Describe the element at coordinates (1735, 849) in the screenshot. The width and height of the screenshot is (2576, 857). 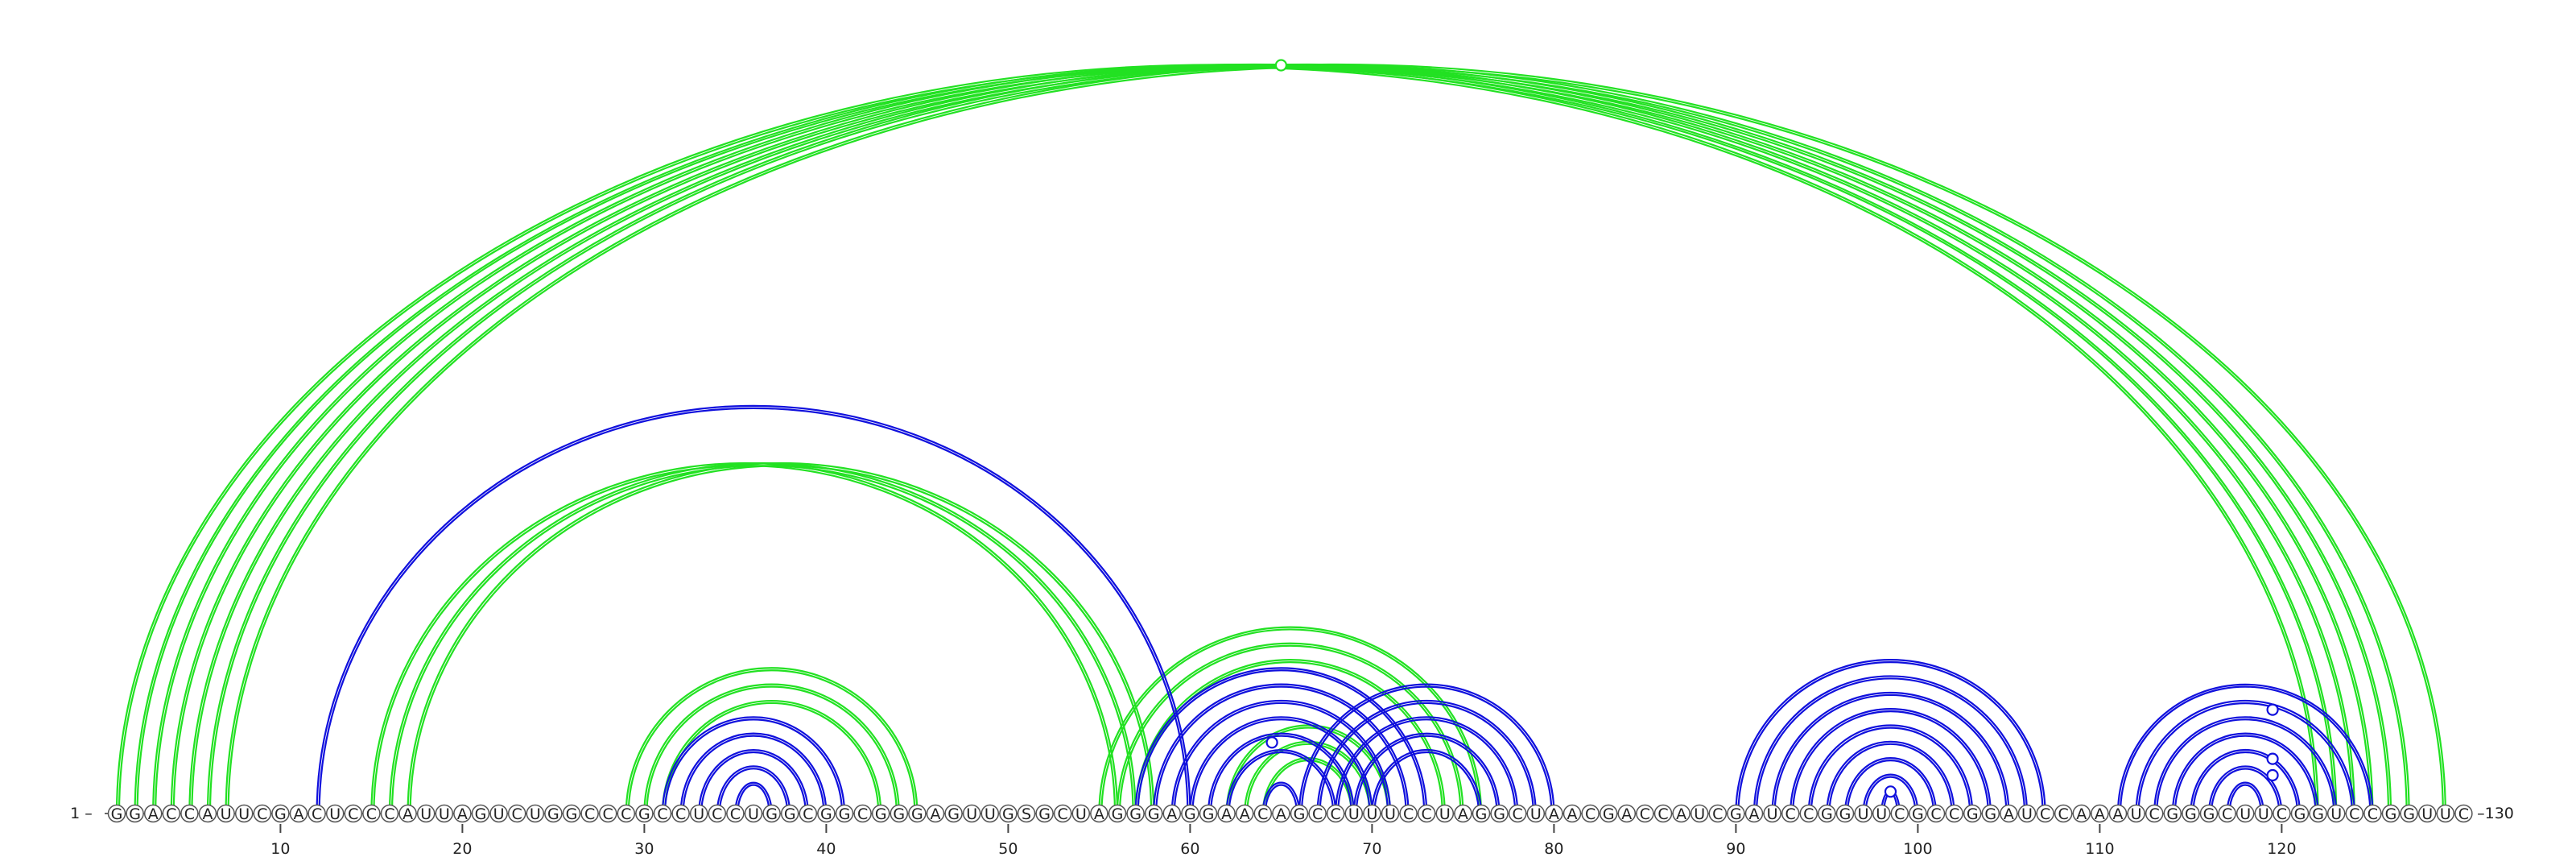
I see `ruler-tick-label: 90` at that location.